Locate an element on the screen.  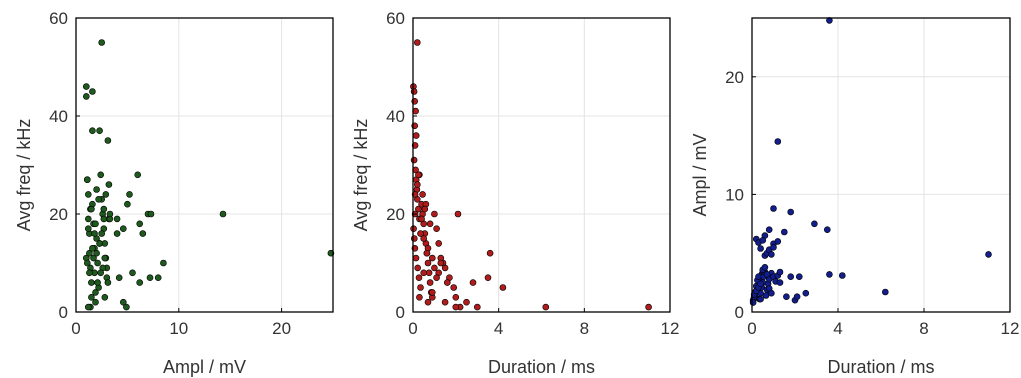
x-tick-label: 4 is located at coordinates (837, 328).